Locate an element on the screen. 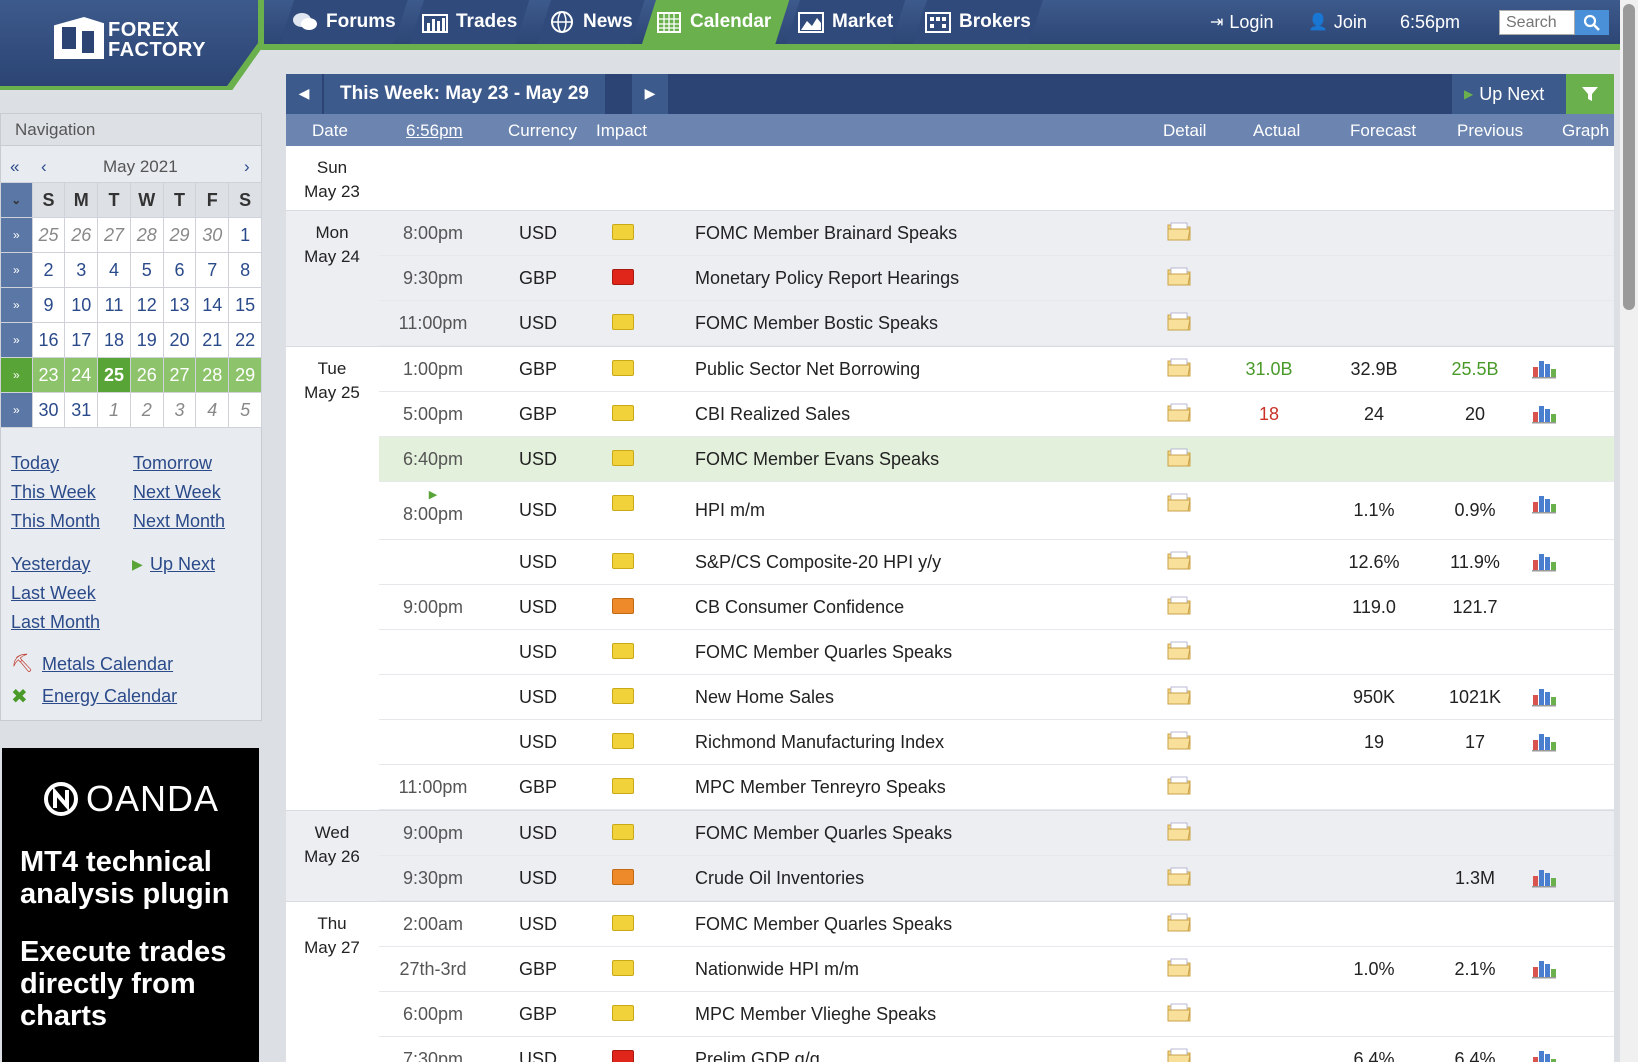 The image size is (1638, 1062). calendar-day: 8 is located at coordinates (245, 270).